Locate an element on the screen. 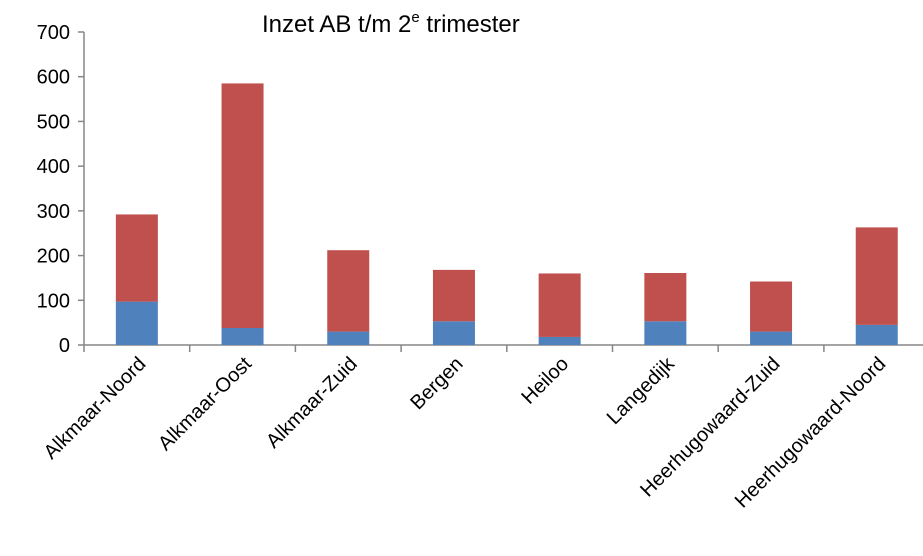 This screenshot has width=923, height=556. x-category-label: Alkmaar-Oost is located at coordinates (205, 404).